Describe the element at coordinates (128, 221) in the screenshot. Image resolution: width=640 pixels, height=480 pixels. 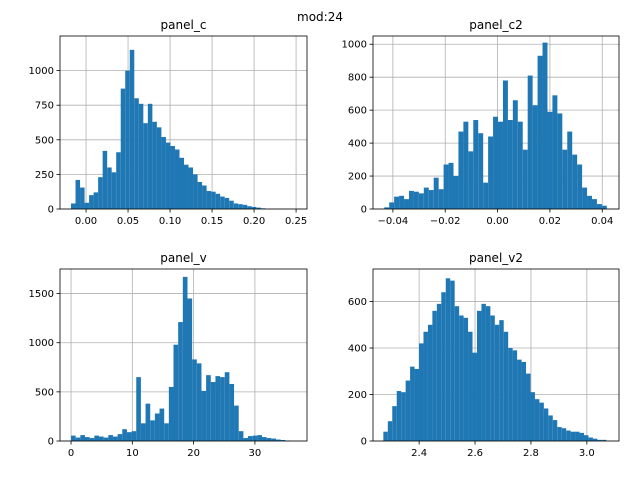
I see `x-tick-label: 0.05` at that location.